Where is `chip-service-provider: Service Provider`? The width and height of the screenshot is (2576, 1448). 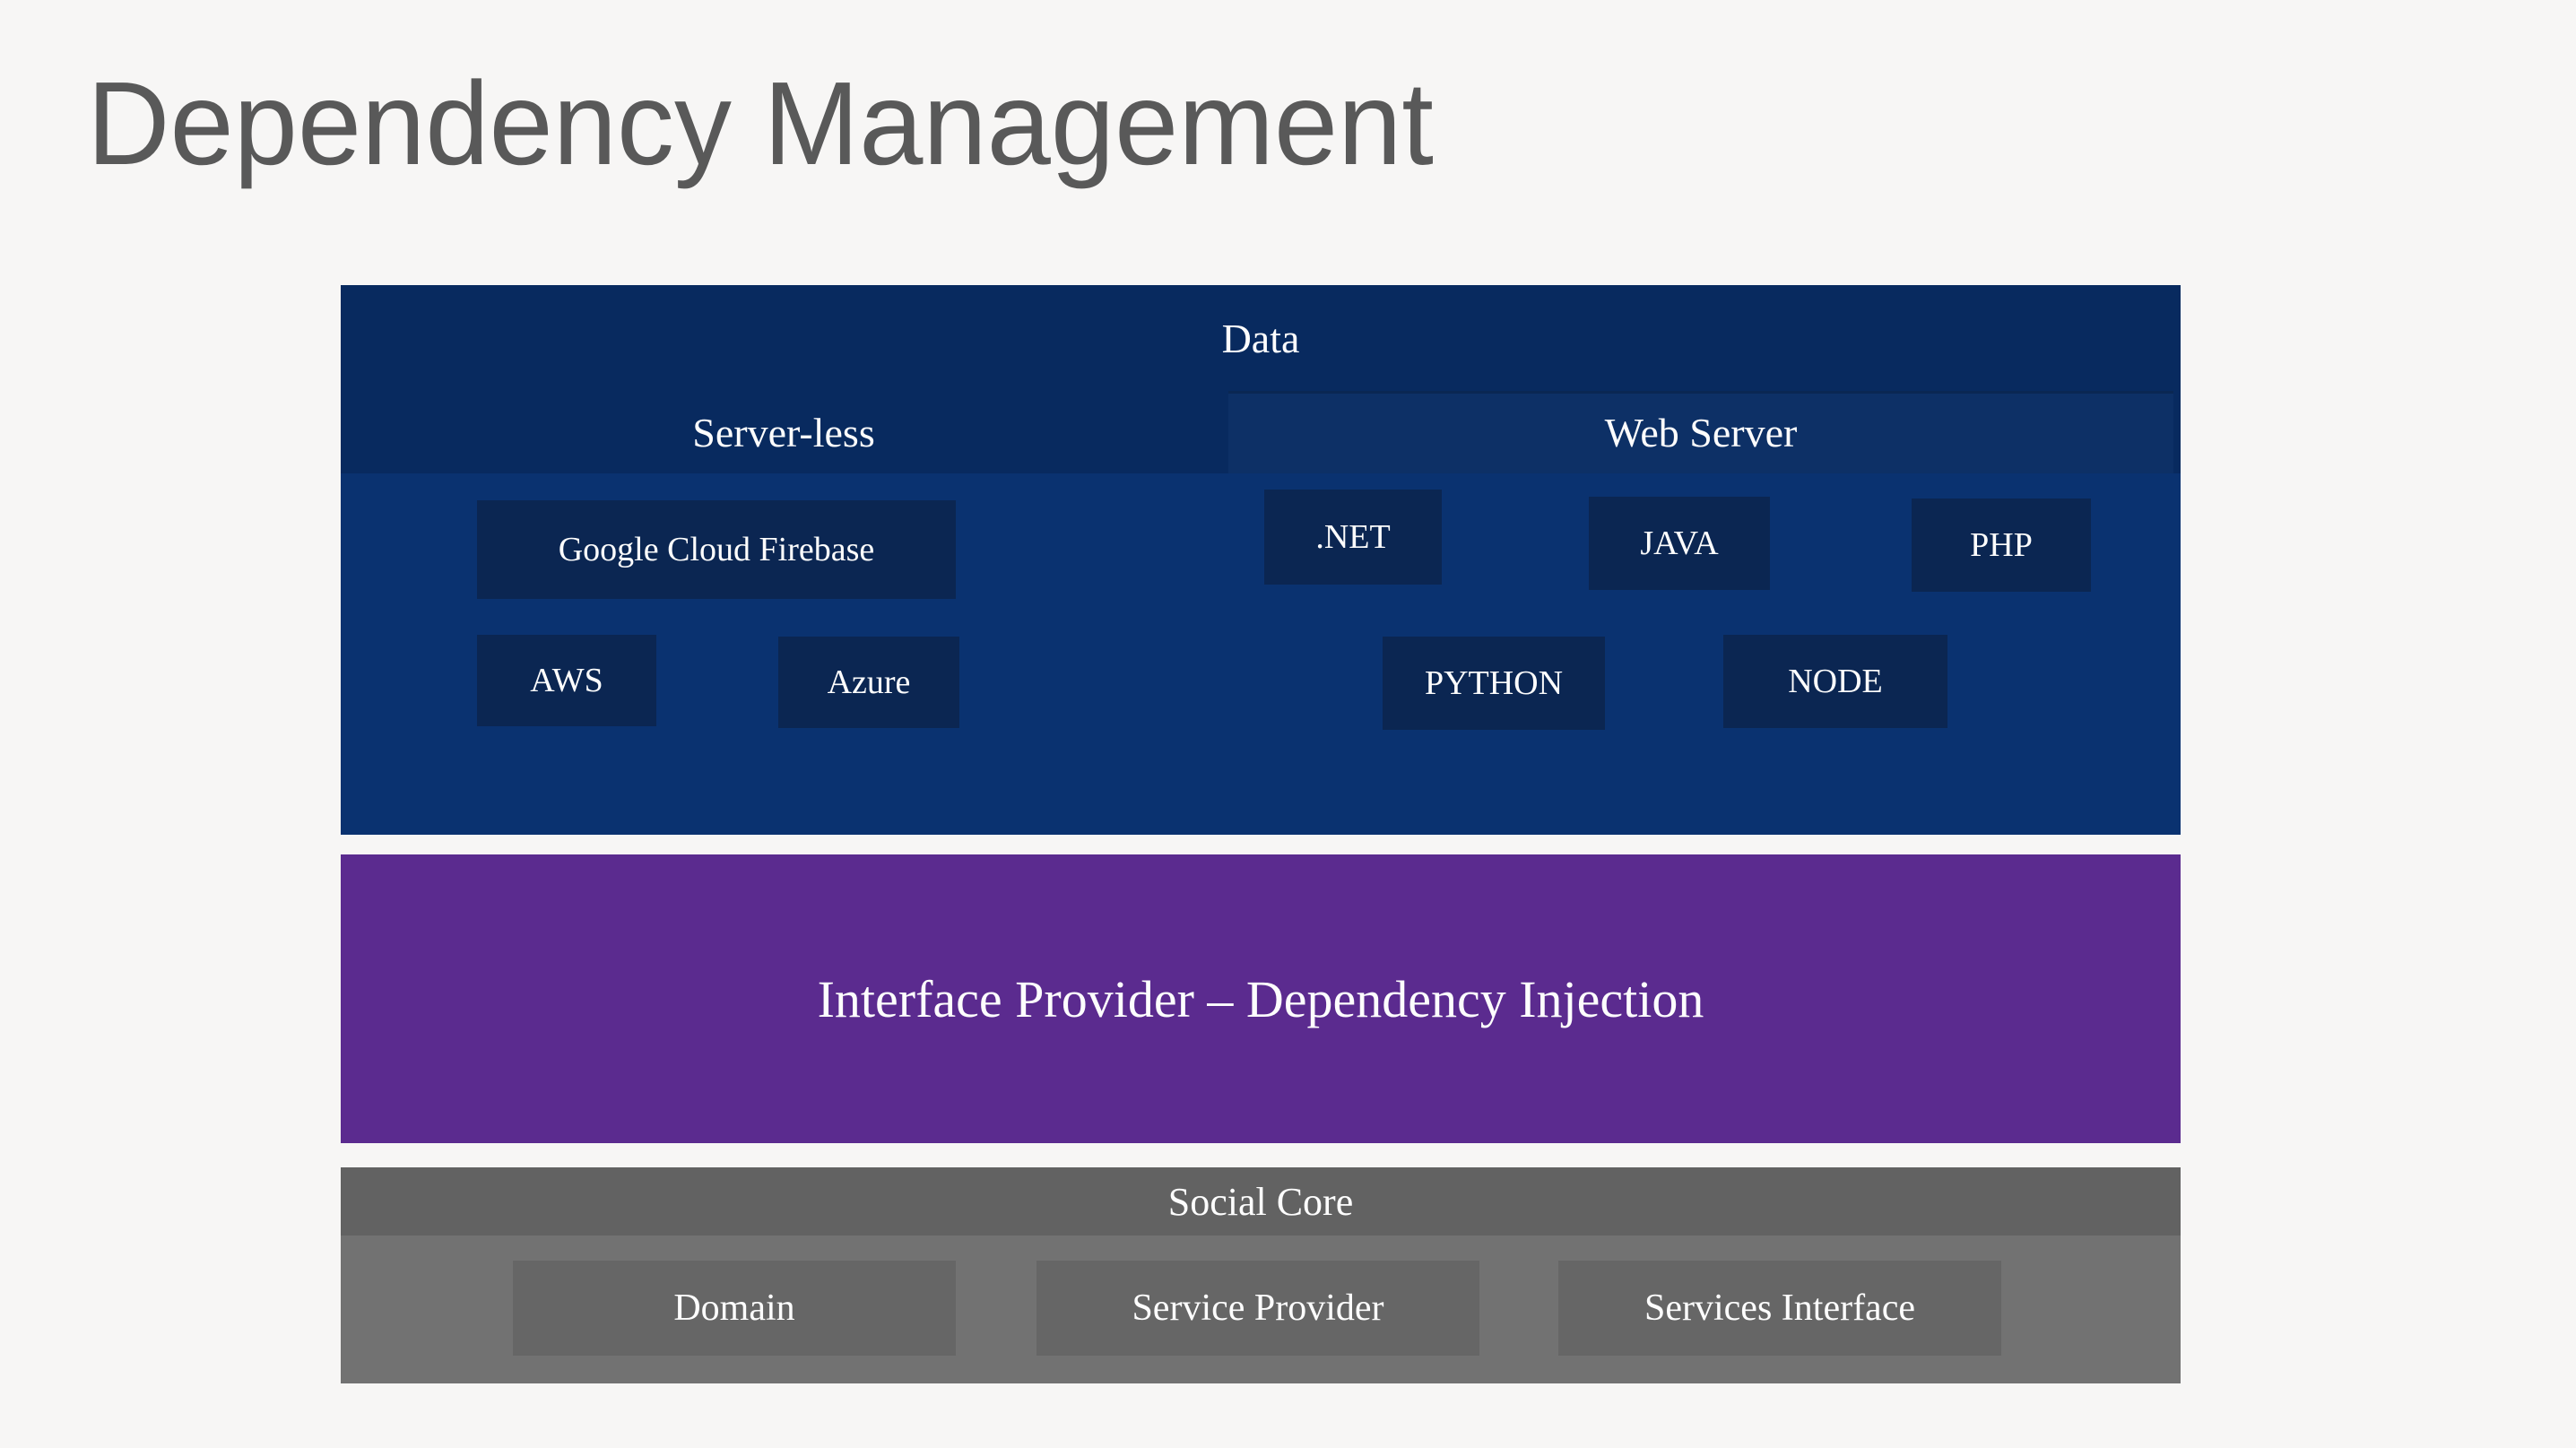 chip-service-provider: Service Provider is located at coordinates (1257, 1309).